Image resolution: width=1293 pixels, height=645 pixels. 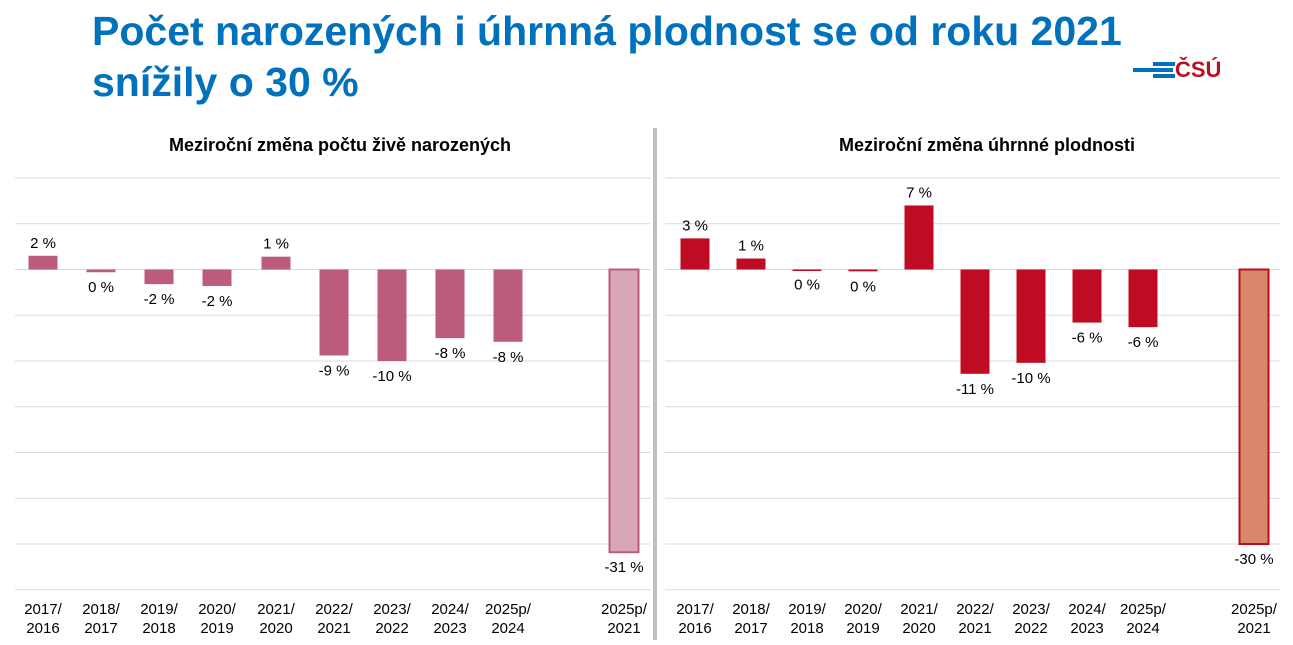 I want to click on data-label: -11 %, so click(x=975, y=389).